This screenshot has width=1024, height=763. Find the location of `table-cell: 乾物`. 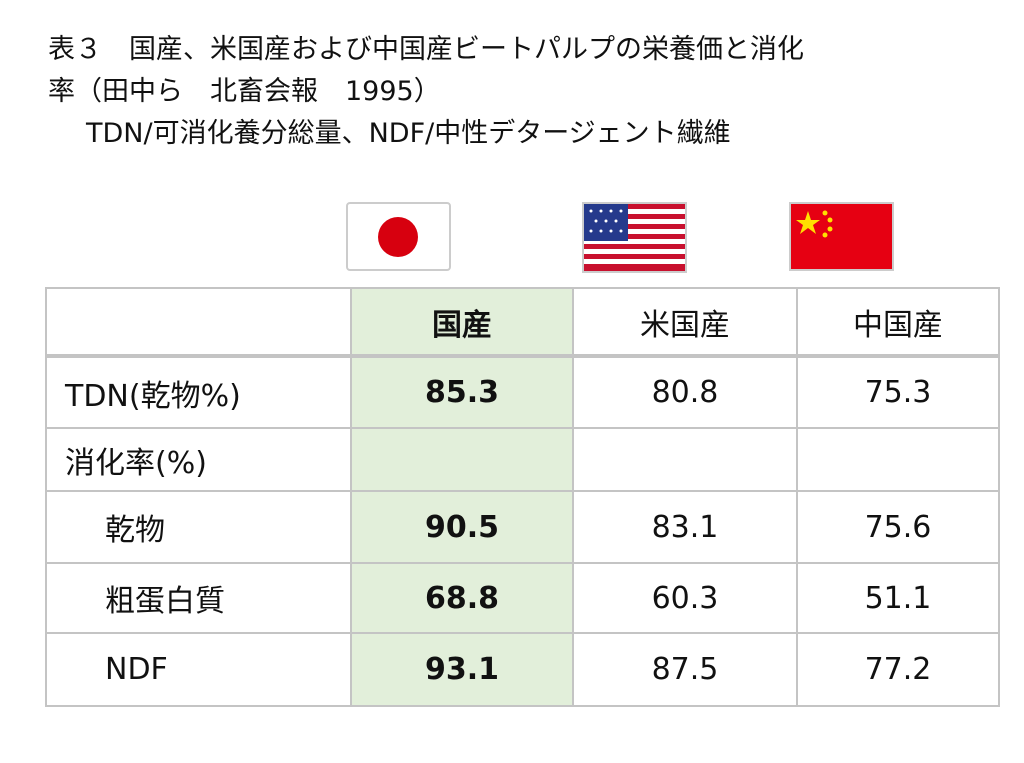

table-cell: 乾物 is located at coordinates (198, 527).